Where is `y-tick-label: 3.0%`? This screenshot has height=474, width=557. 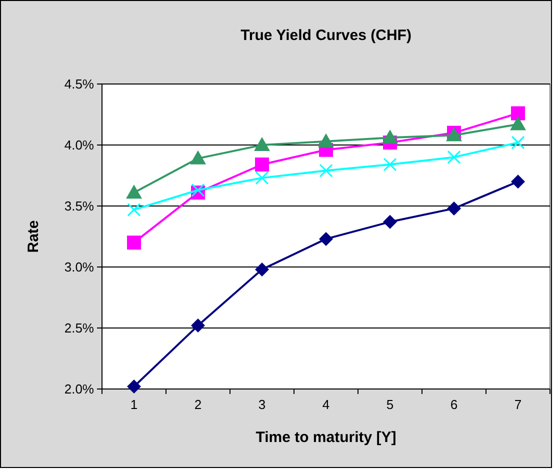 y-tick-label: 3.0% is located at coordinates (79, 267).